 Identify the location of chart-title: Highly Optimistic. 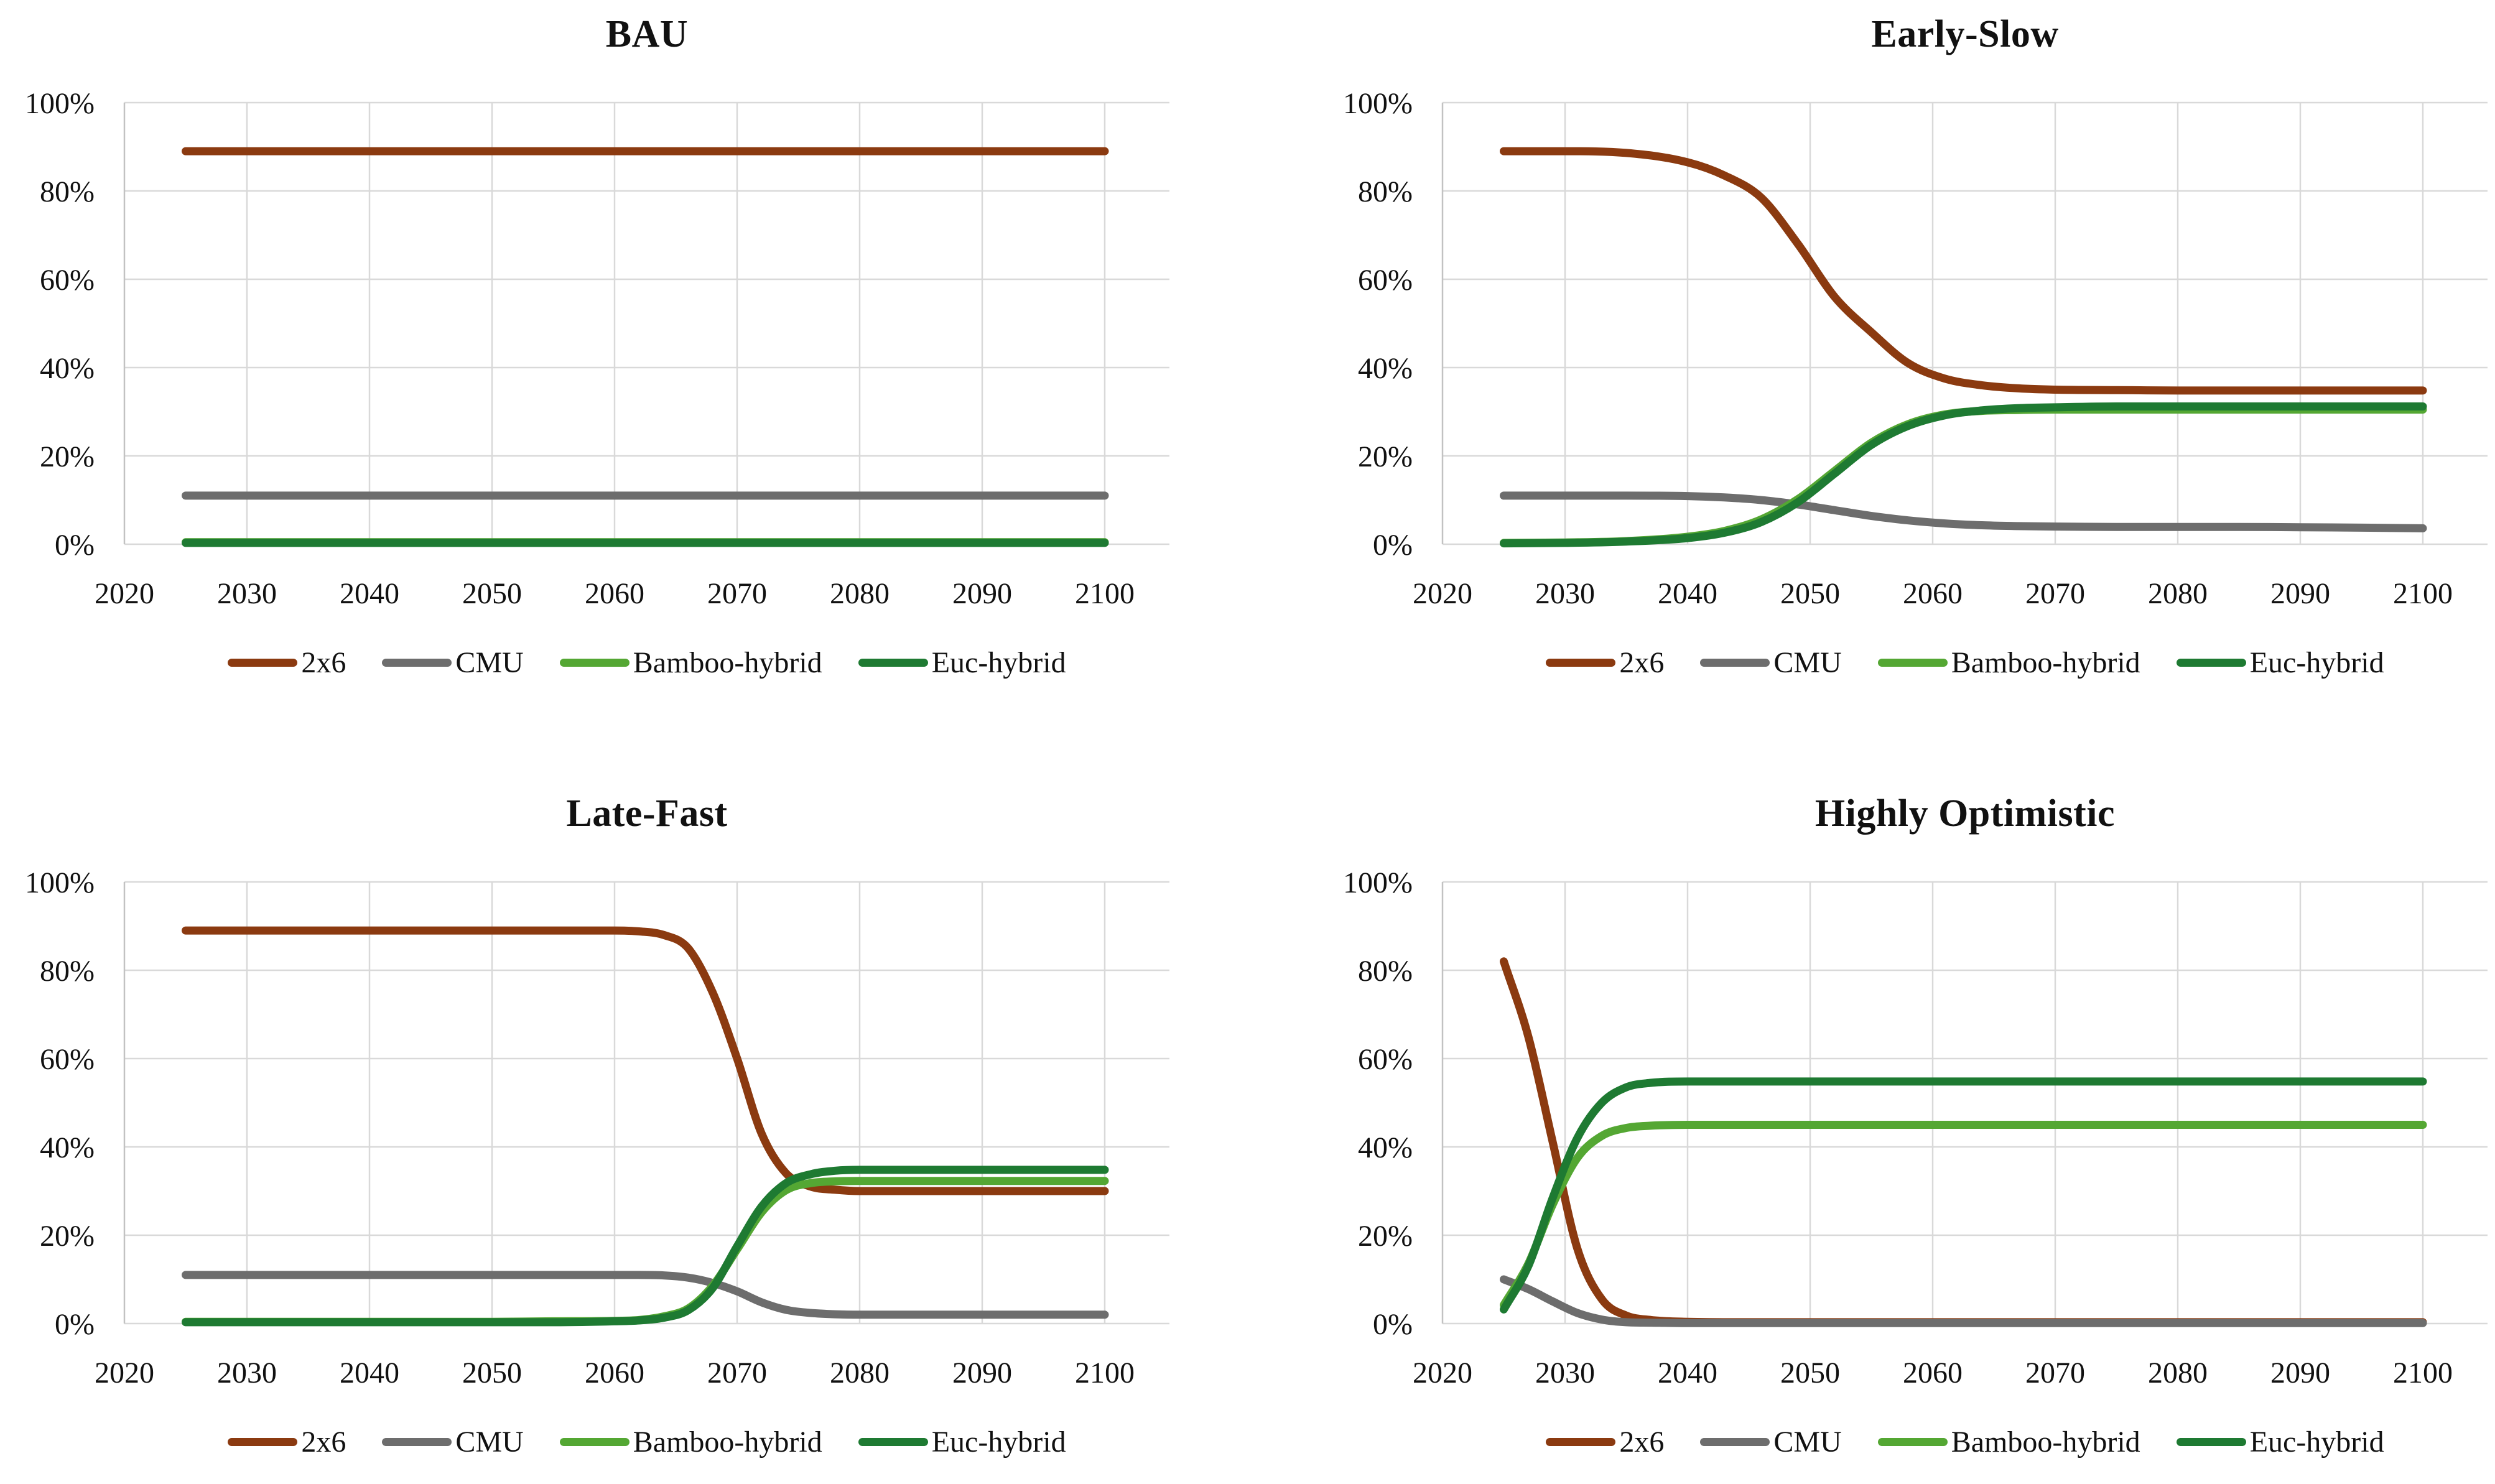
(1965, 814).